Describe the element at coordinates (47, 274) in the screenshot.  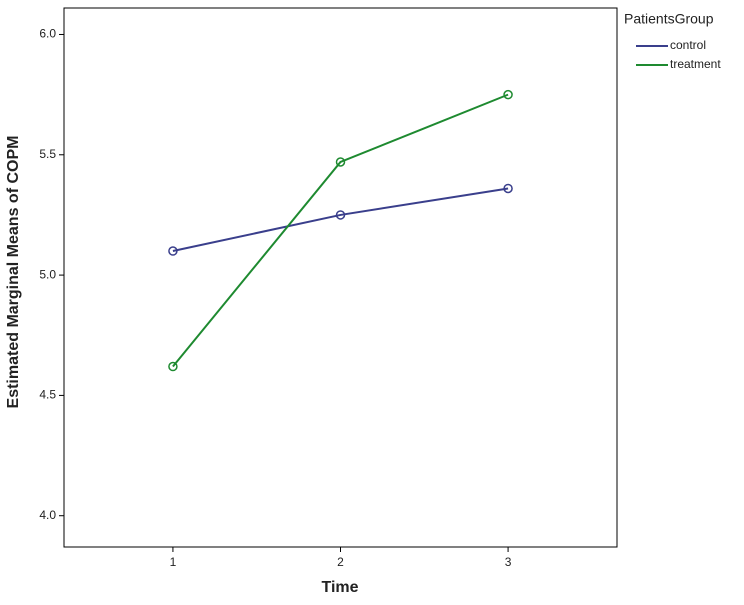
I see `y-tick-label: 5.0` at that location.